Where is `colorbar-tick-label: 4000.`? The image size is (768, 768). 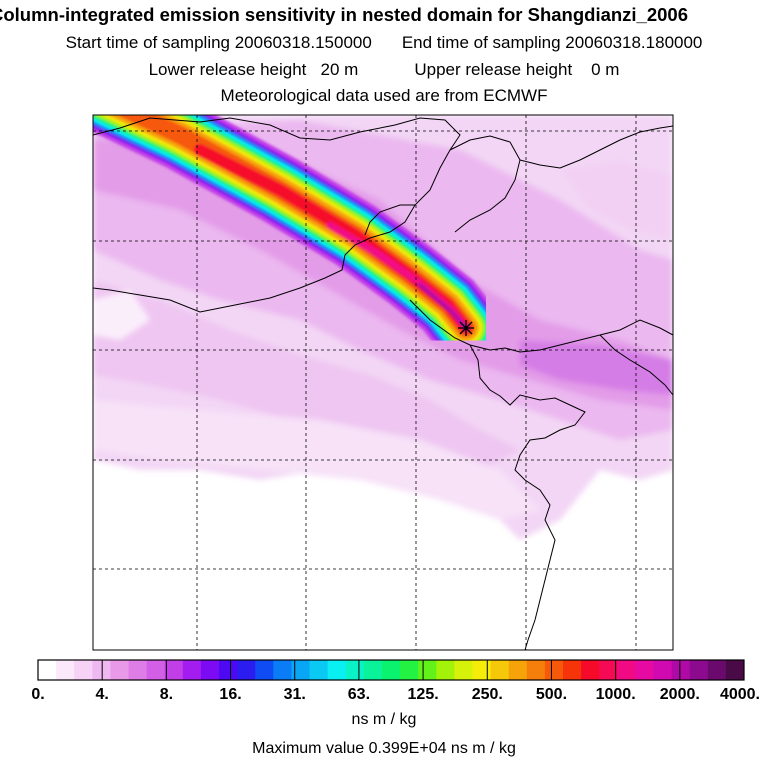
colorbar-tick-label: 4000. is located at coordinates (740, 694).